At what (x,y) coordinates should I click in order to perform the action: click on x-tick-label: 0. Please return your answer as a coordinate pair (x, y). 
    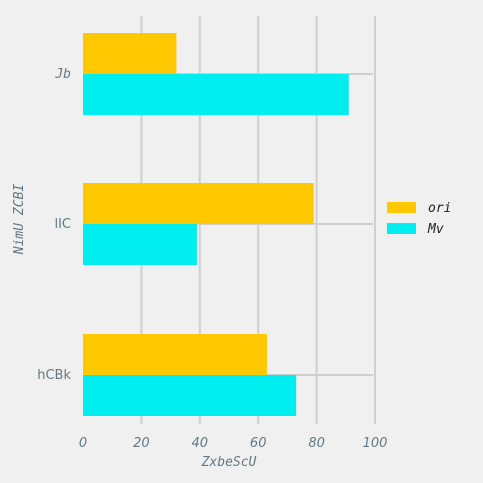
    Looking at the image, I should click on (83, 443).